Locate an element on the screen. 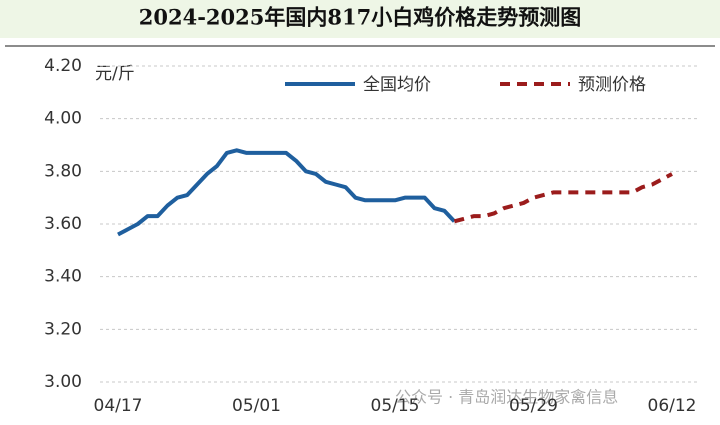 The image size is (720, 425). x-tick-label: 05/29 is located at coordinates (533, 406).